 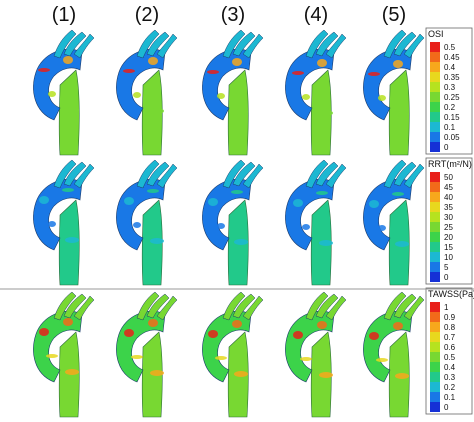 I want to click on legend-tick-label: 1, so click(x=446, y=307).